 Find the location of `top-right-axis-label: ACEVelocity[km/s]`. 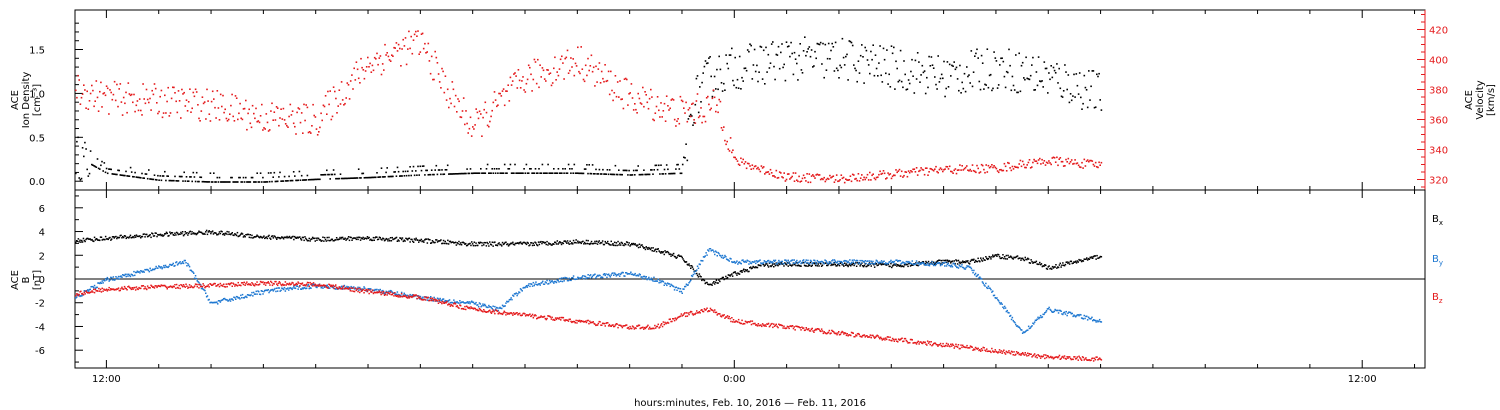

top-right-axis-label: ACEVelocity[km/s] is located at coordinates (1480, 99).